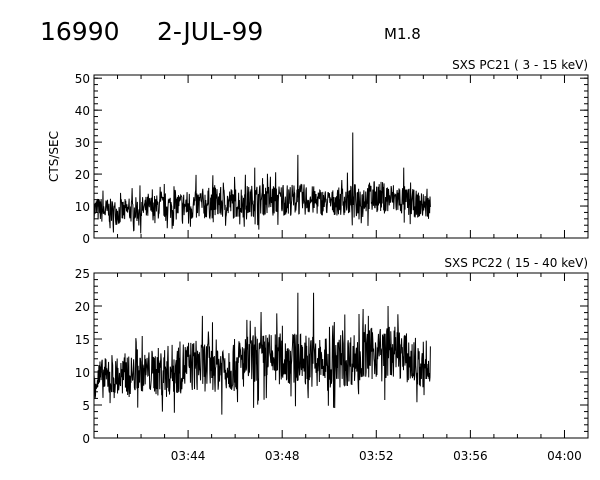 Image resolution: width=600 pixels, height=480 pixels. What do you see at coordinates (564, 456) in the screenshot?
I see `x-tick-label: 04:00` at bounding box center [564, 456].